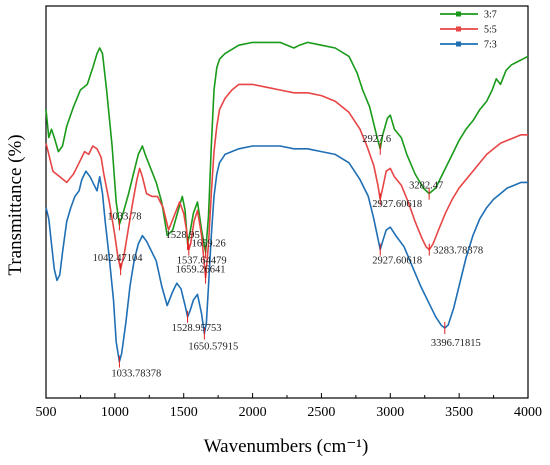  Describe the element at coordinates (202, 261) in the screenshot. I see `peak-label: 1537.64479` at that location.